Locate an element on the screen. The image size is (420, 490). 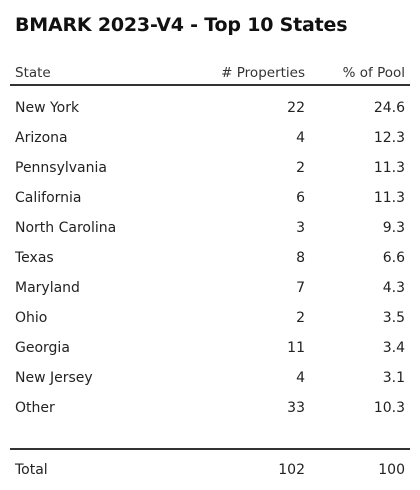
properties-cell: 11 is located at coordinates (296, 348).